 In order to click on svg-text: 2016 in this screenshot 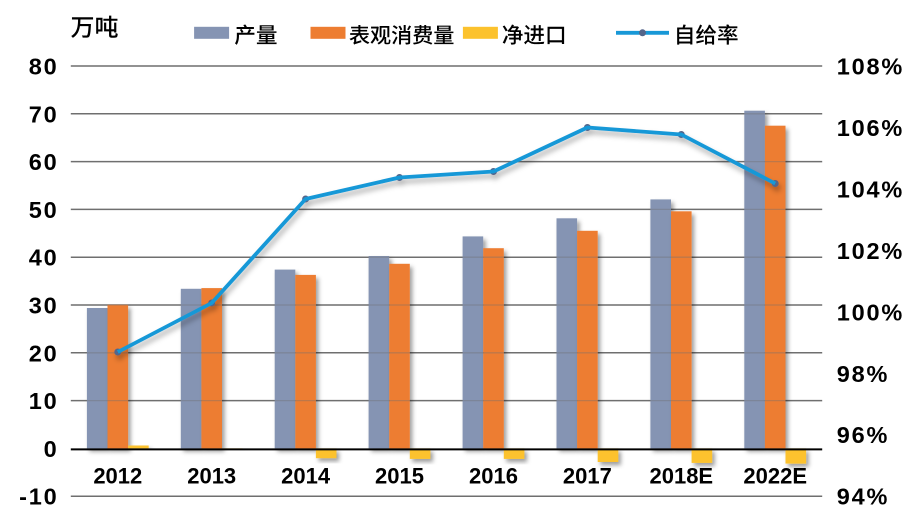, I will do `click(493, 475)`.